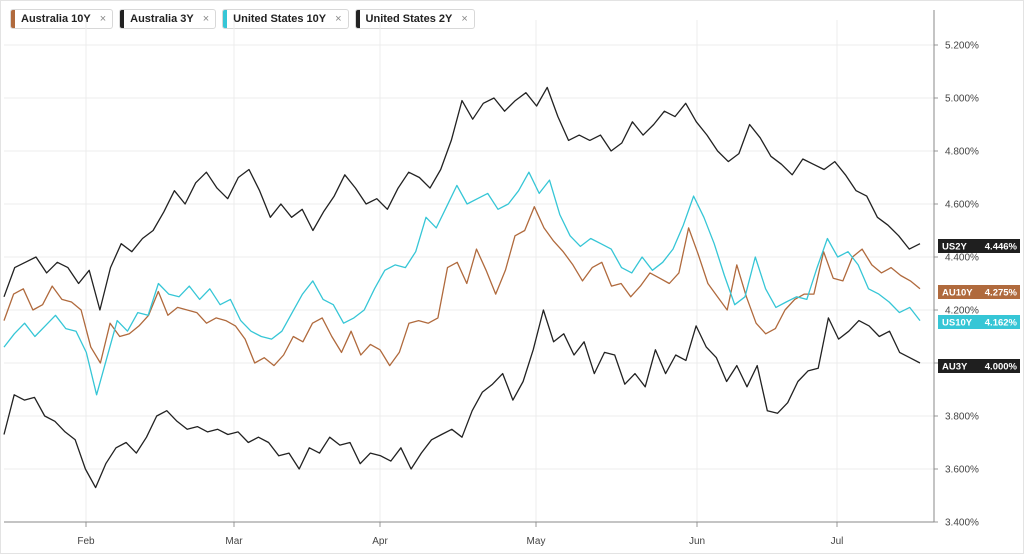  What do you see at coordinates (962, 205) in the screenshot?
I see `y-tick-label: 4.600%` at bounding box center [962, 205].